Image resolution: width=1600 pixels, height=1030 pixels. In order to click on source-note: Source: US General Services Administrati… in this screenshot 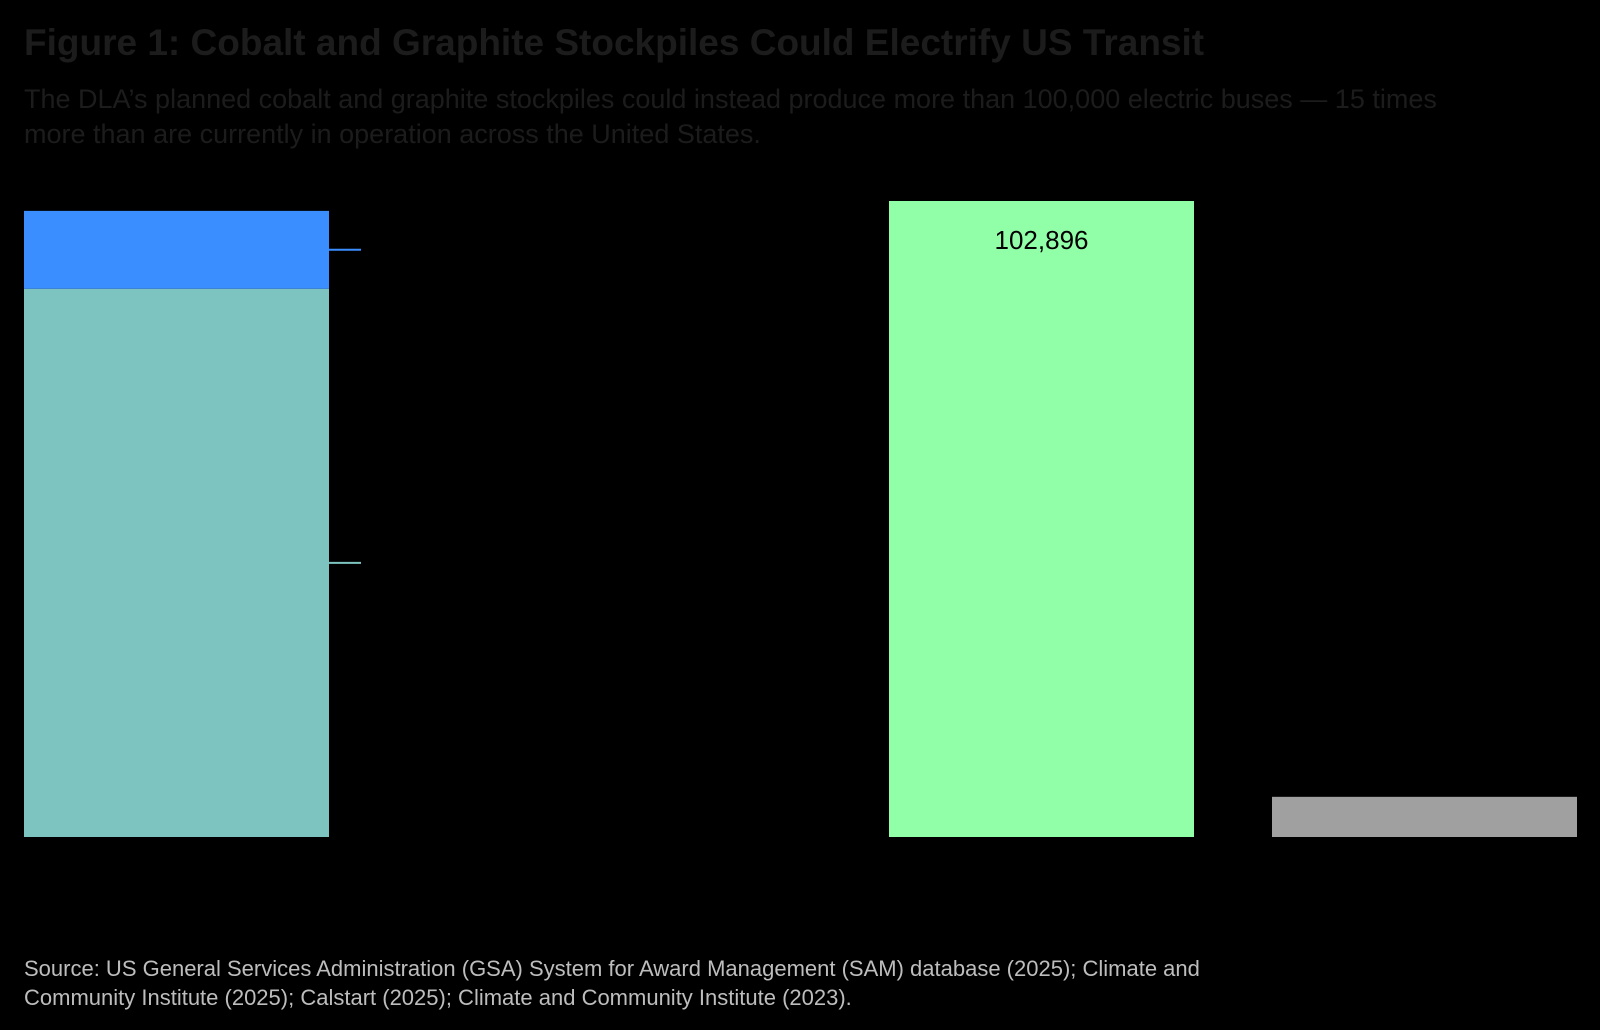, I will do `click(612, 983)`.